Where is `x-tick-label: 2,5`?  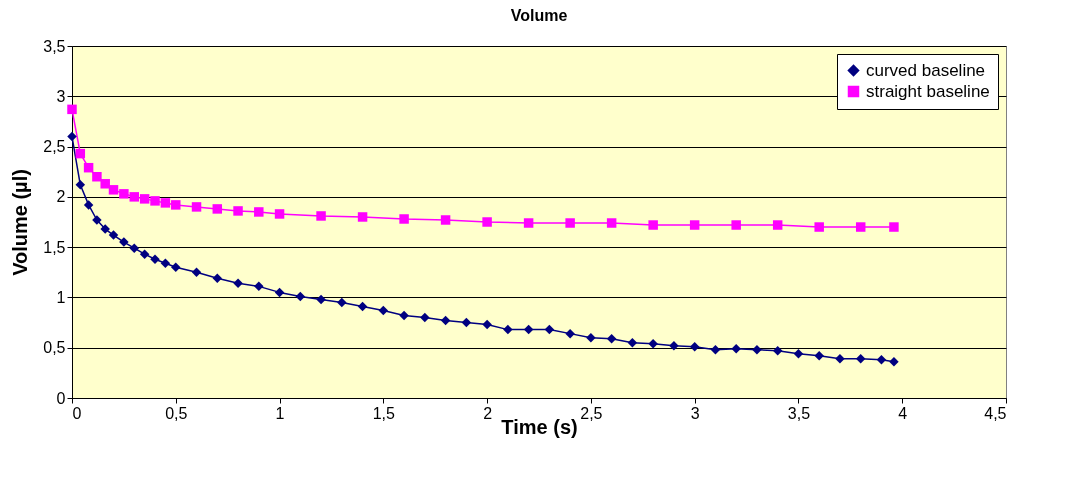
x-tick-label: 2,5 is located at coordinates (591, 413).